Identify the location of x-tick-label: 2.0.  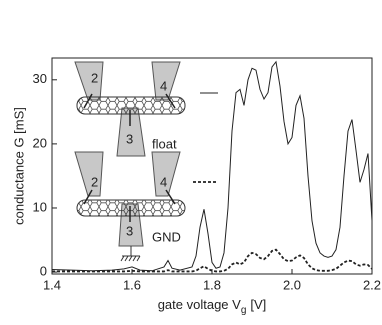
(292, 284).